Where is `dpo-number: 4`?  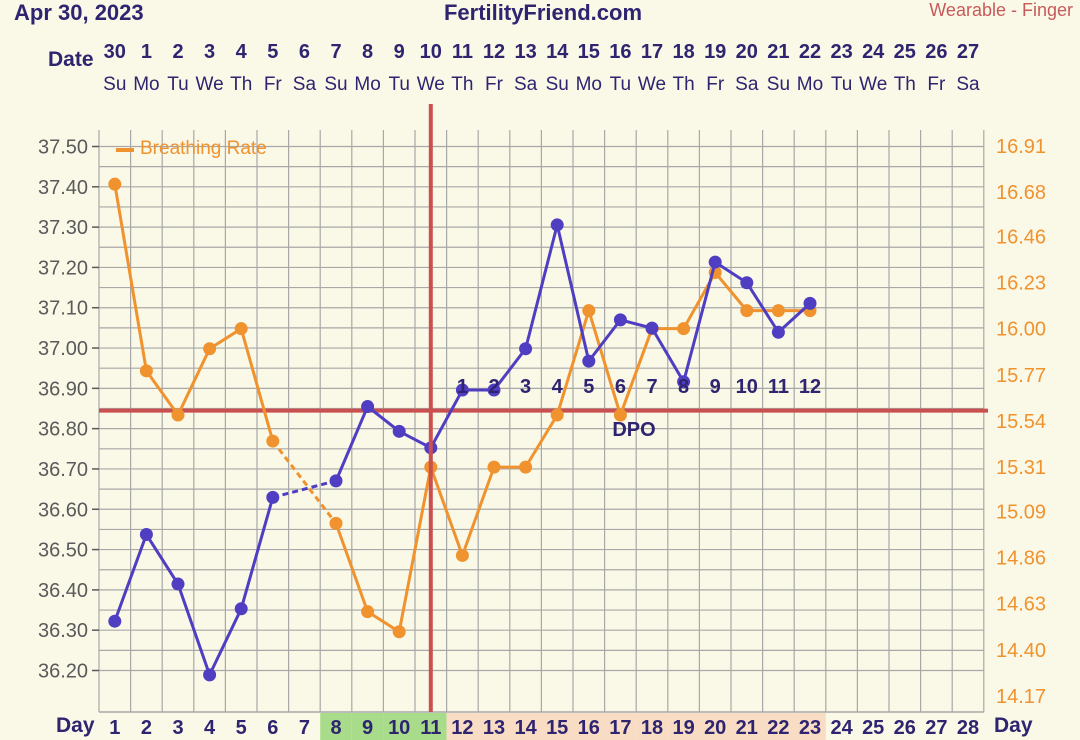
dpo-number: 4 is located at coordinates (558, 387).